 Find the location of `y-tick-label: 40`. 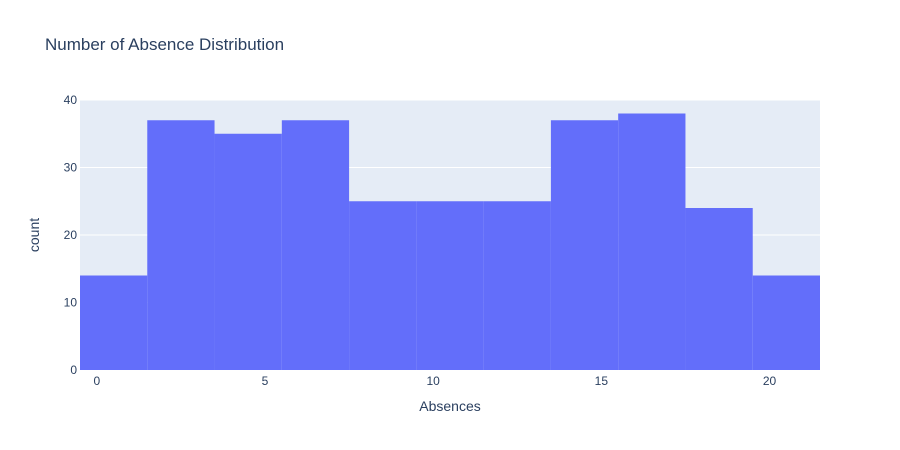

y-tick-label: 40 is located at coordinates (71, 100).